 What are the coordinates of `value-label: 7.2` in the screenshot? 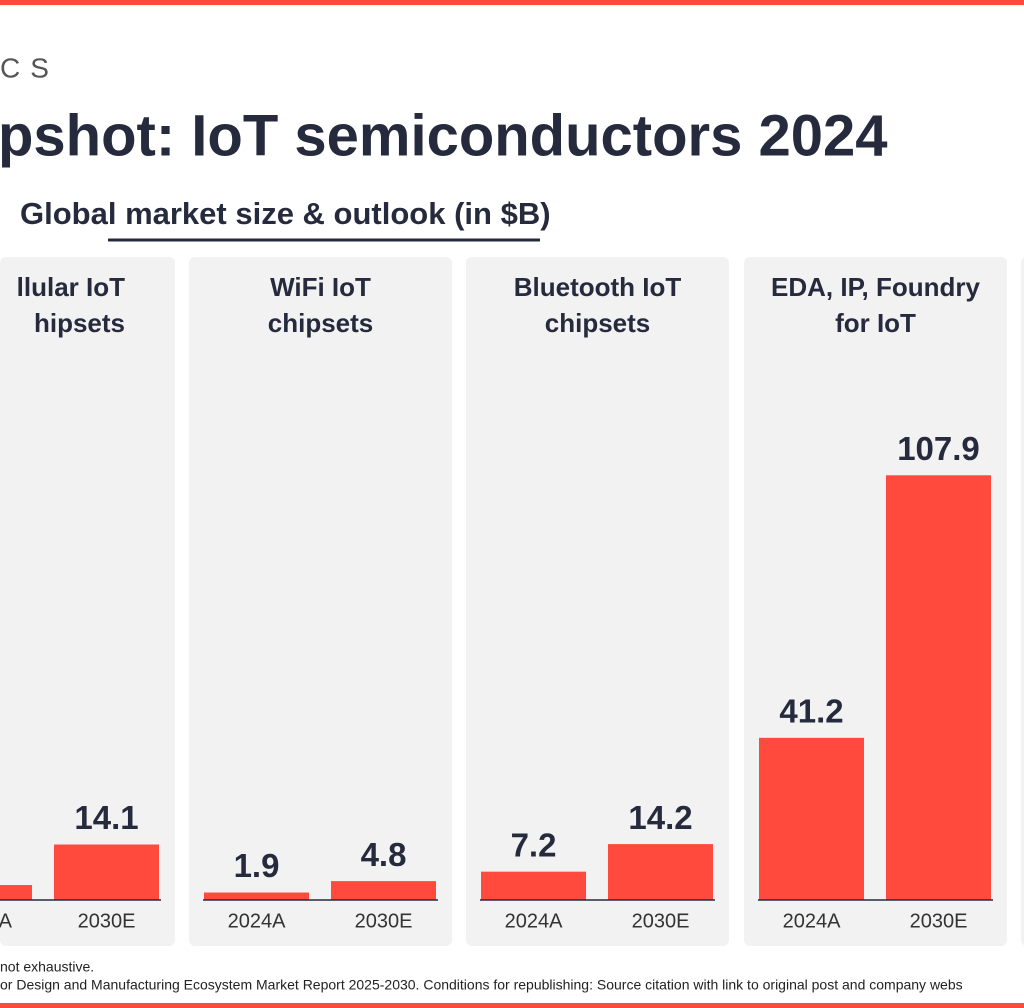 It's located at (534, 844).